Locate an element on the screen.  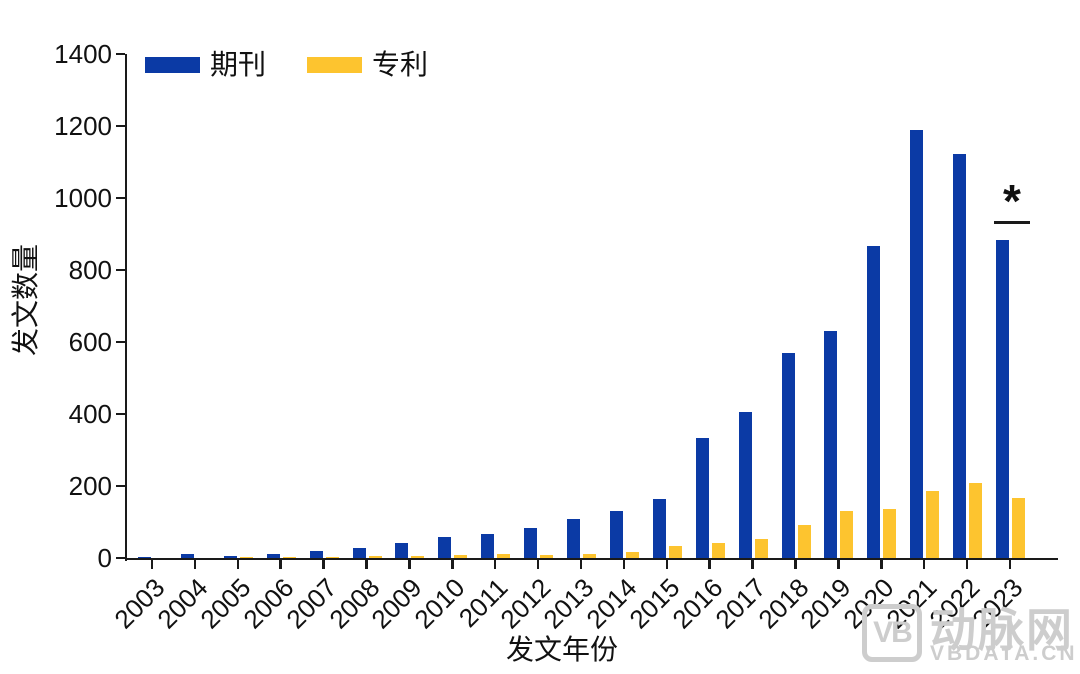
patent-bar-2006 is located at coordinates (289, 557).